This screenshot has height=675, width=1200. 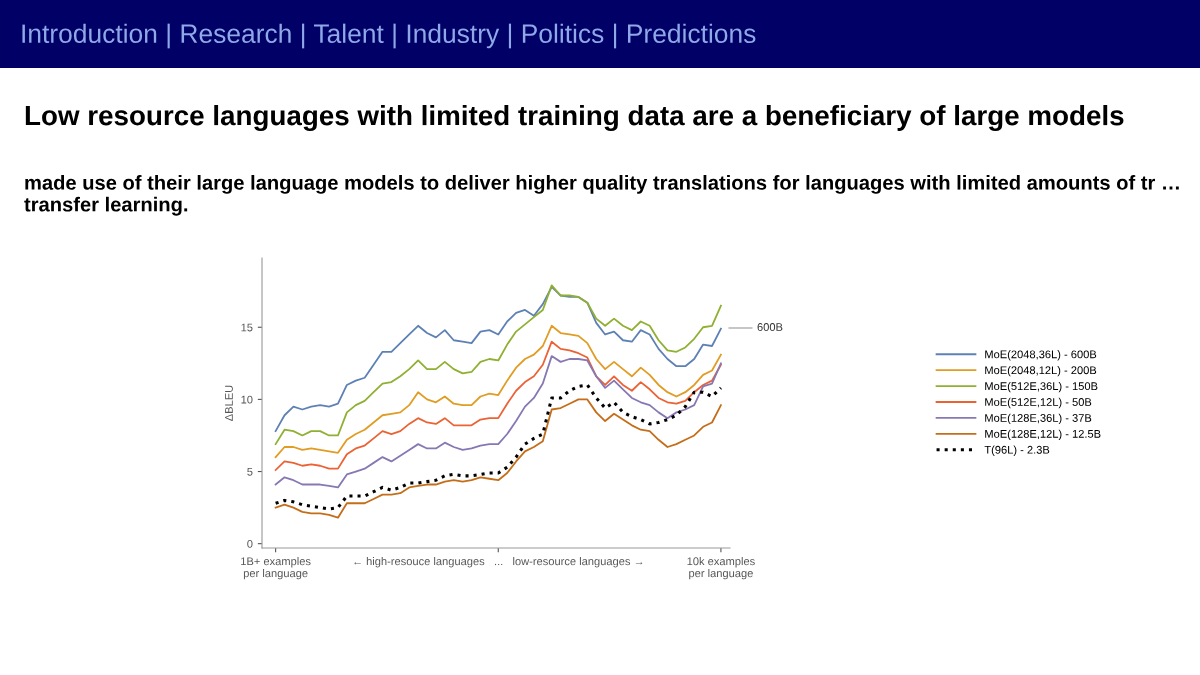 I want to click on legend-label: MoE(128E,36L) - 37B, so click(x=1038, y=419).